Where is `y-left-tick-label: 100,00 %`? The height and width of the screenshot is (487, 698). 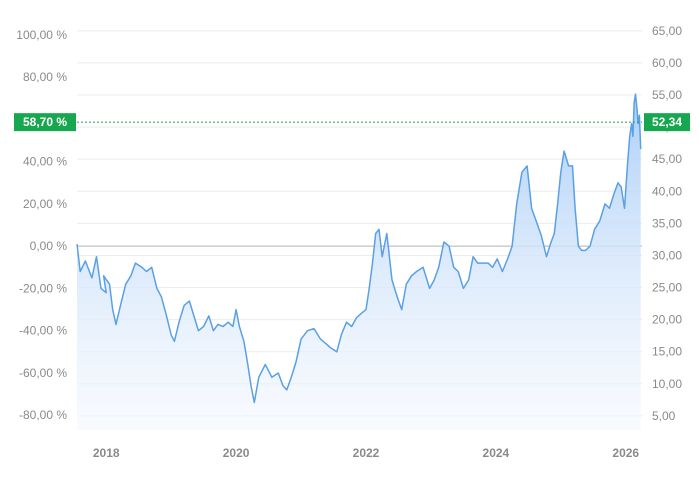 y-left-tick-label: 100,00 % is located at coordinates (41, 35).